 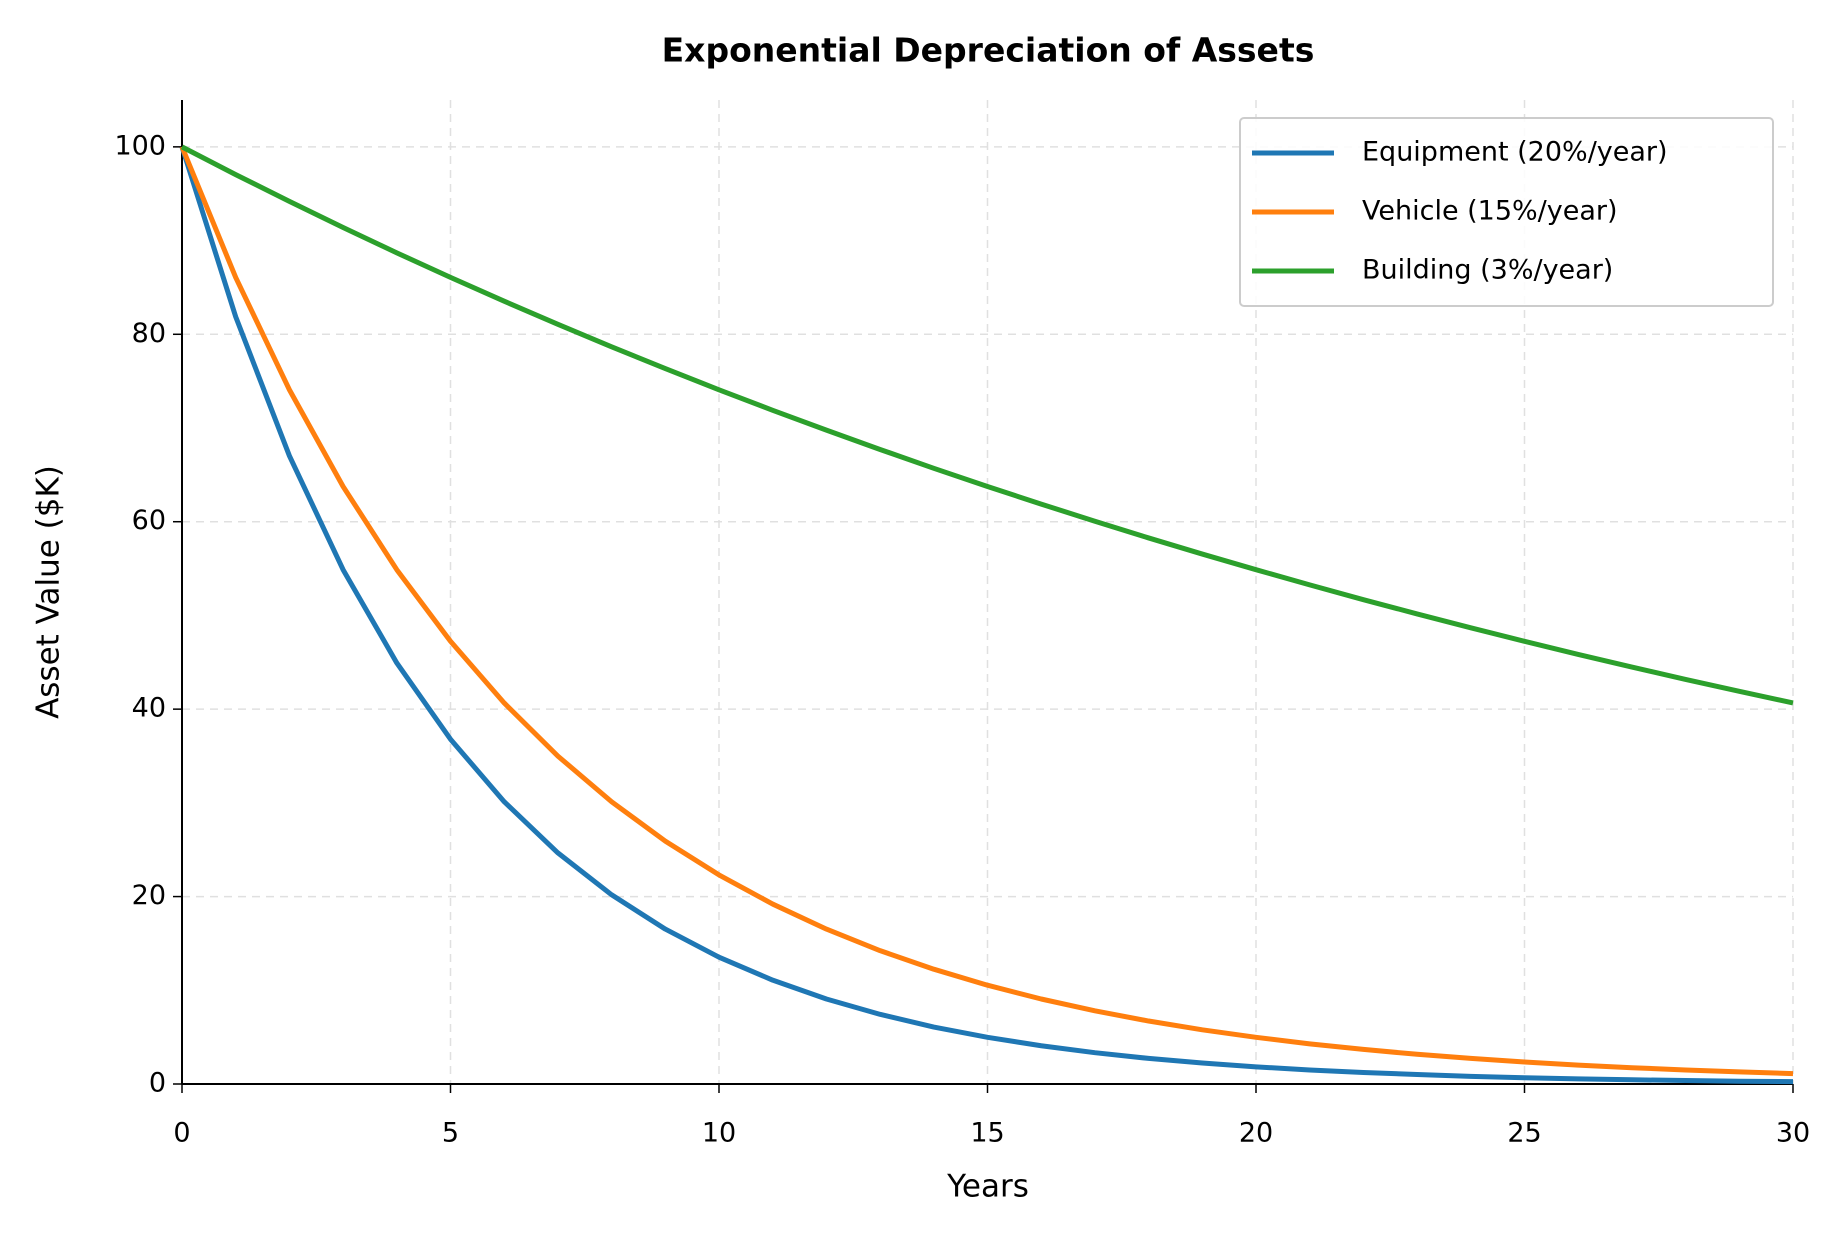 I want to click on x-tick-label: 25, so click(x=1524, y=1133).